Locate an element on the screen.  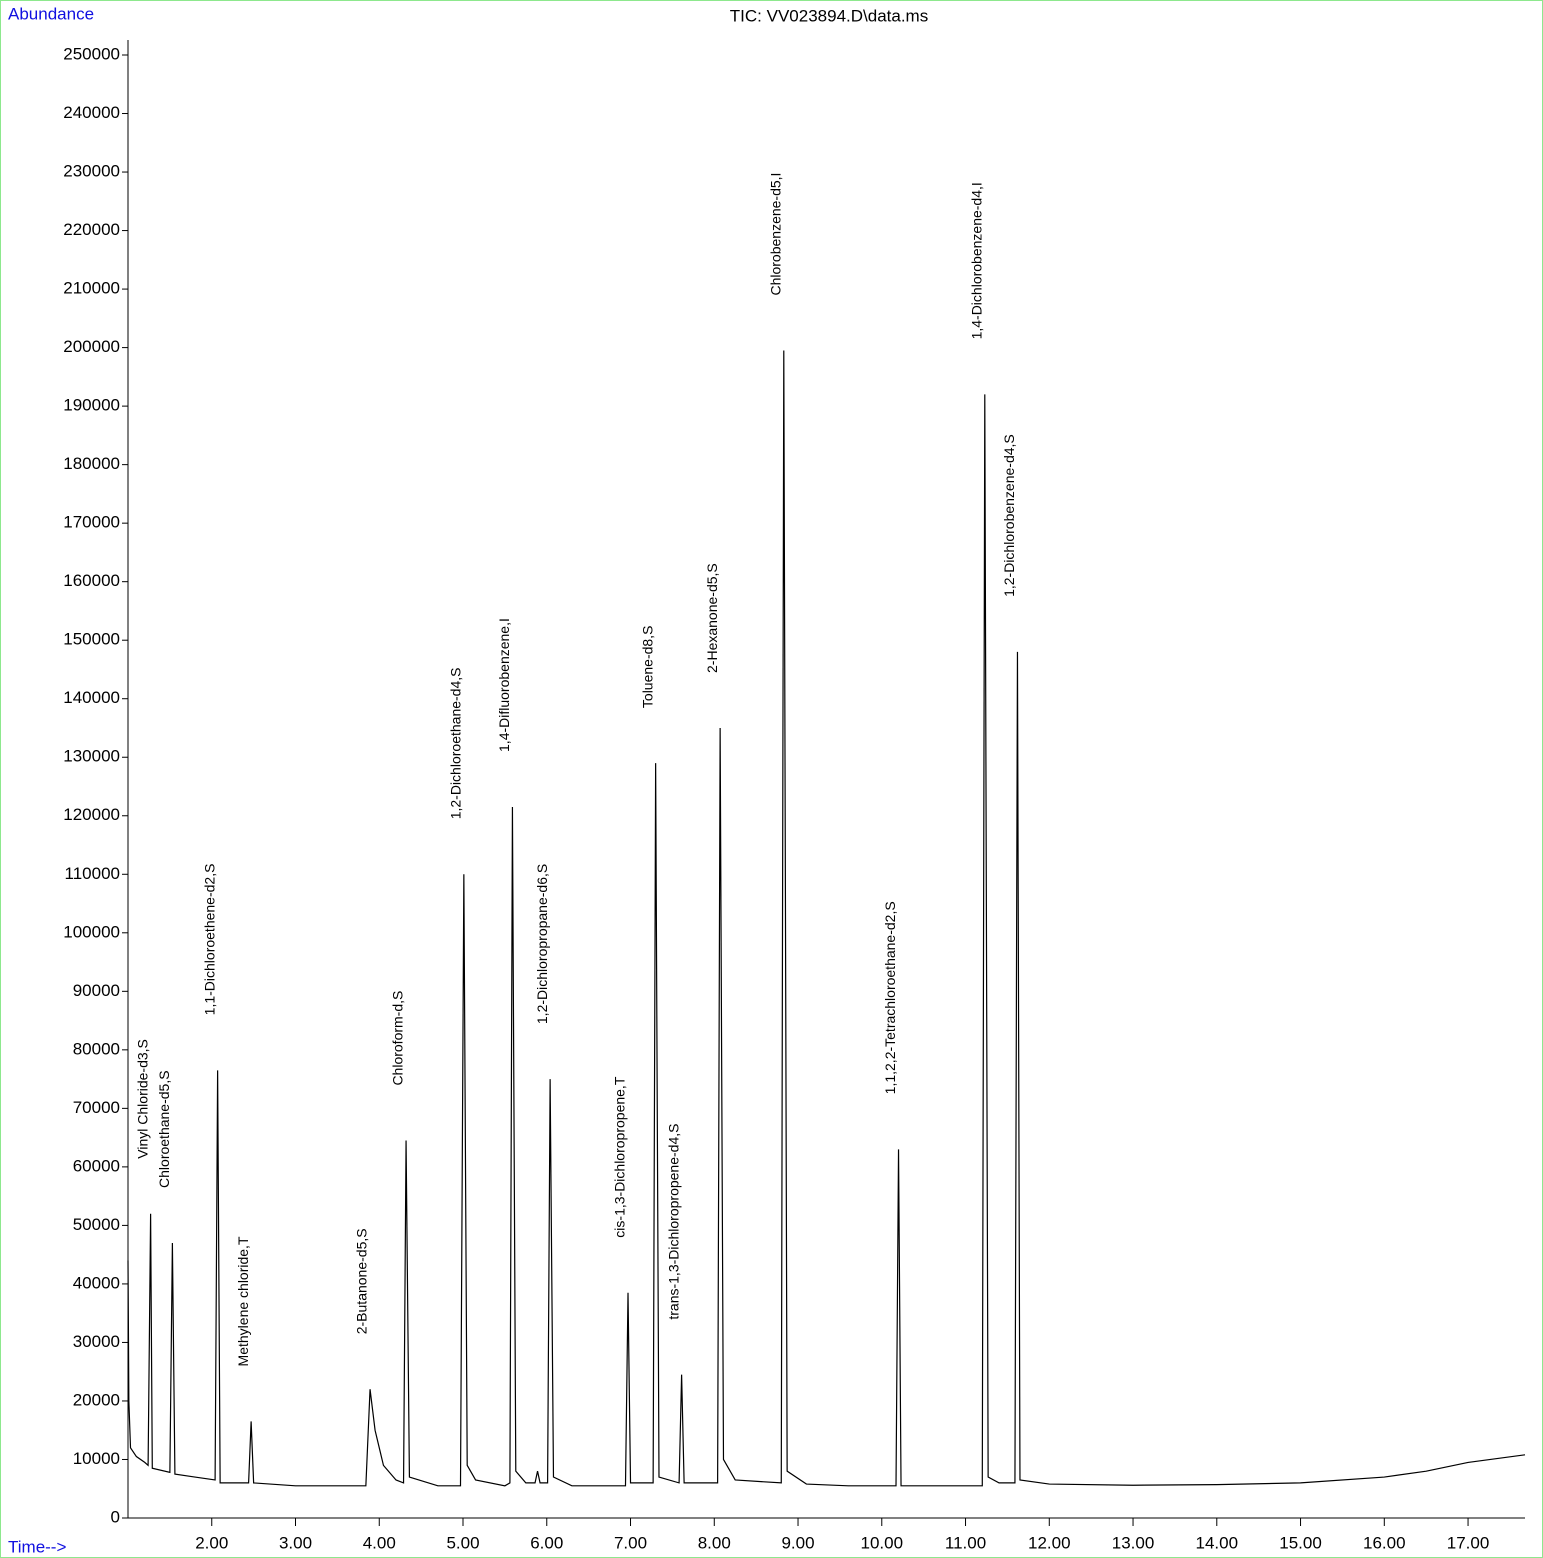
y-tick-label: 160000 is located at coordinates (91, 580).